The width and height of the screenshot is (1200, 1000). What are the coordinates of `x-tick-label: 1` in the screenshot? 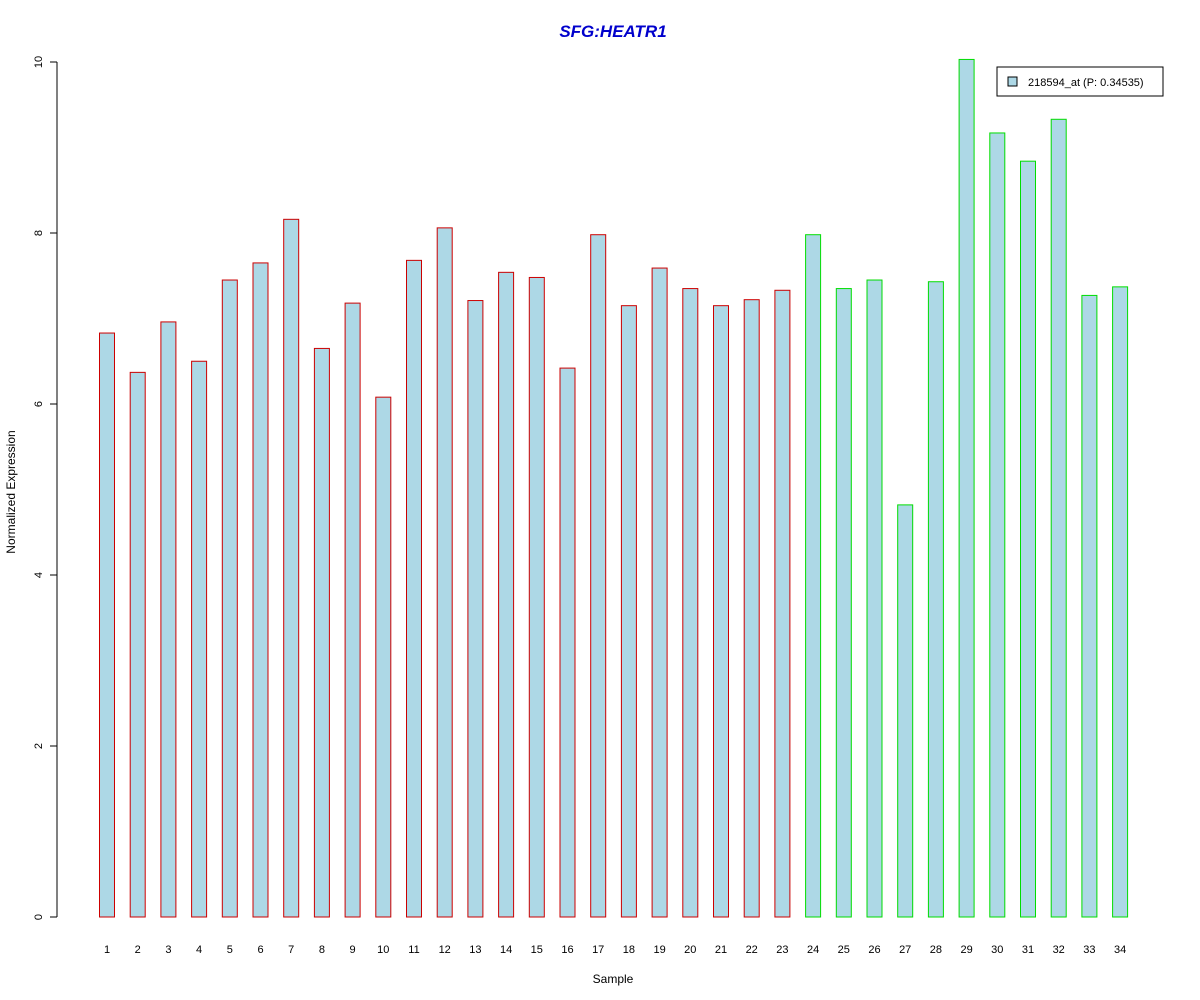 It's located at (107, 950).